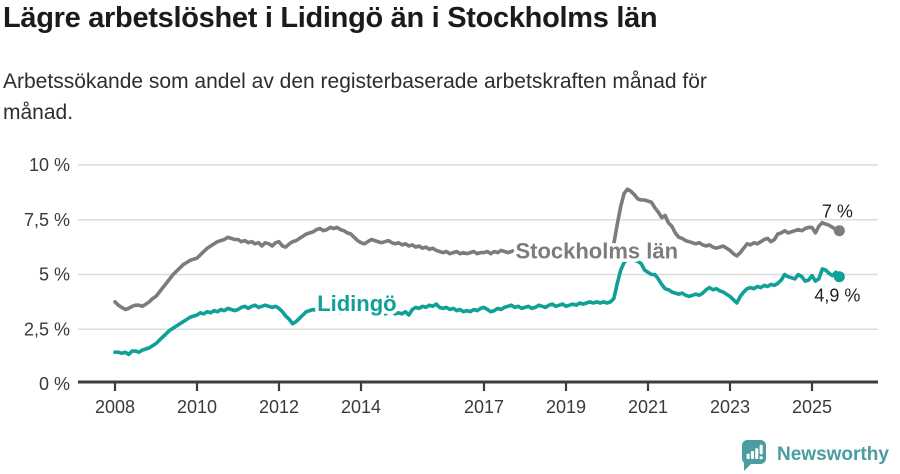 The width and height of the screenshot is (900, 474). What do you see at coordinates (566, 407) in the screenshot?
I see `x-axis-tick-label: 2019` at bounding box center [566, 407].